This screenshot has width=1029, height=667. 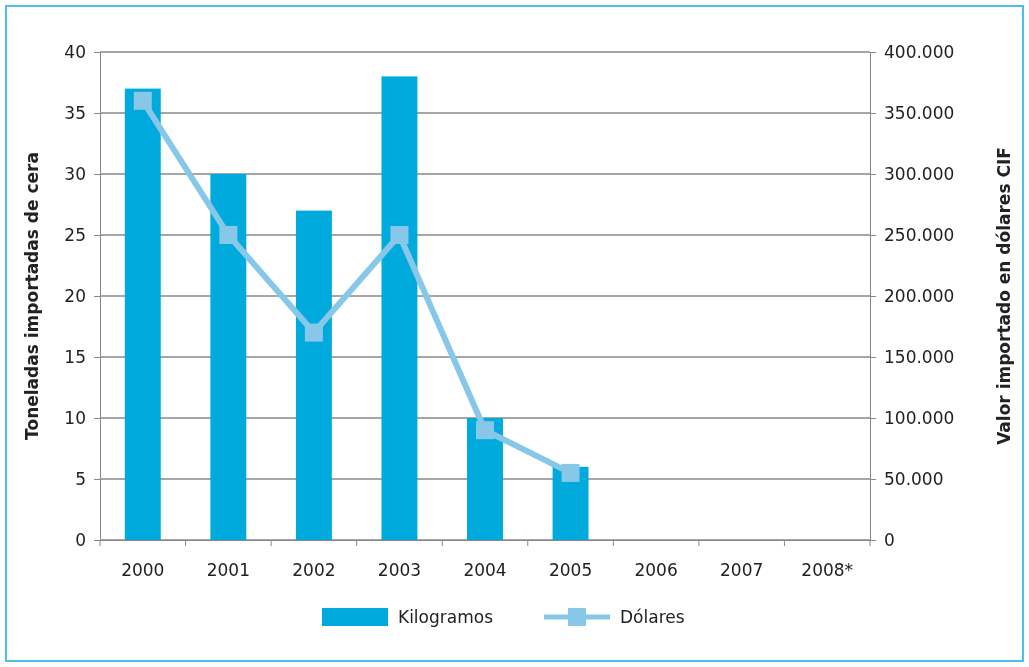 I want to click on y2-tick-label: 350.000, so click(x=919, y=112).